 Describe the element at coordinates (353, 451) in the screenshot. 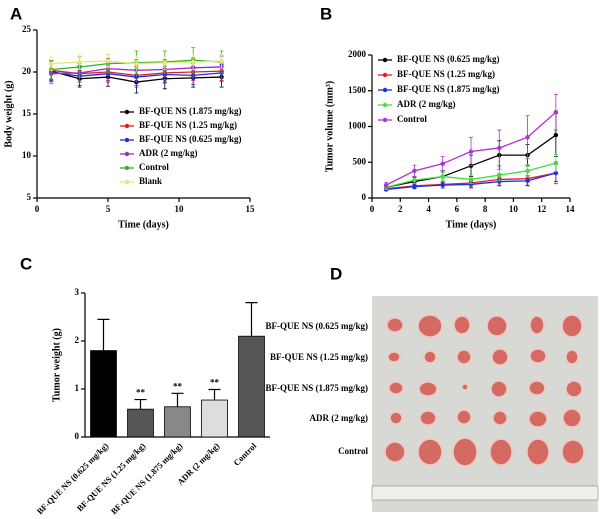

I see `row-label: Control` at that location.